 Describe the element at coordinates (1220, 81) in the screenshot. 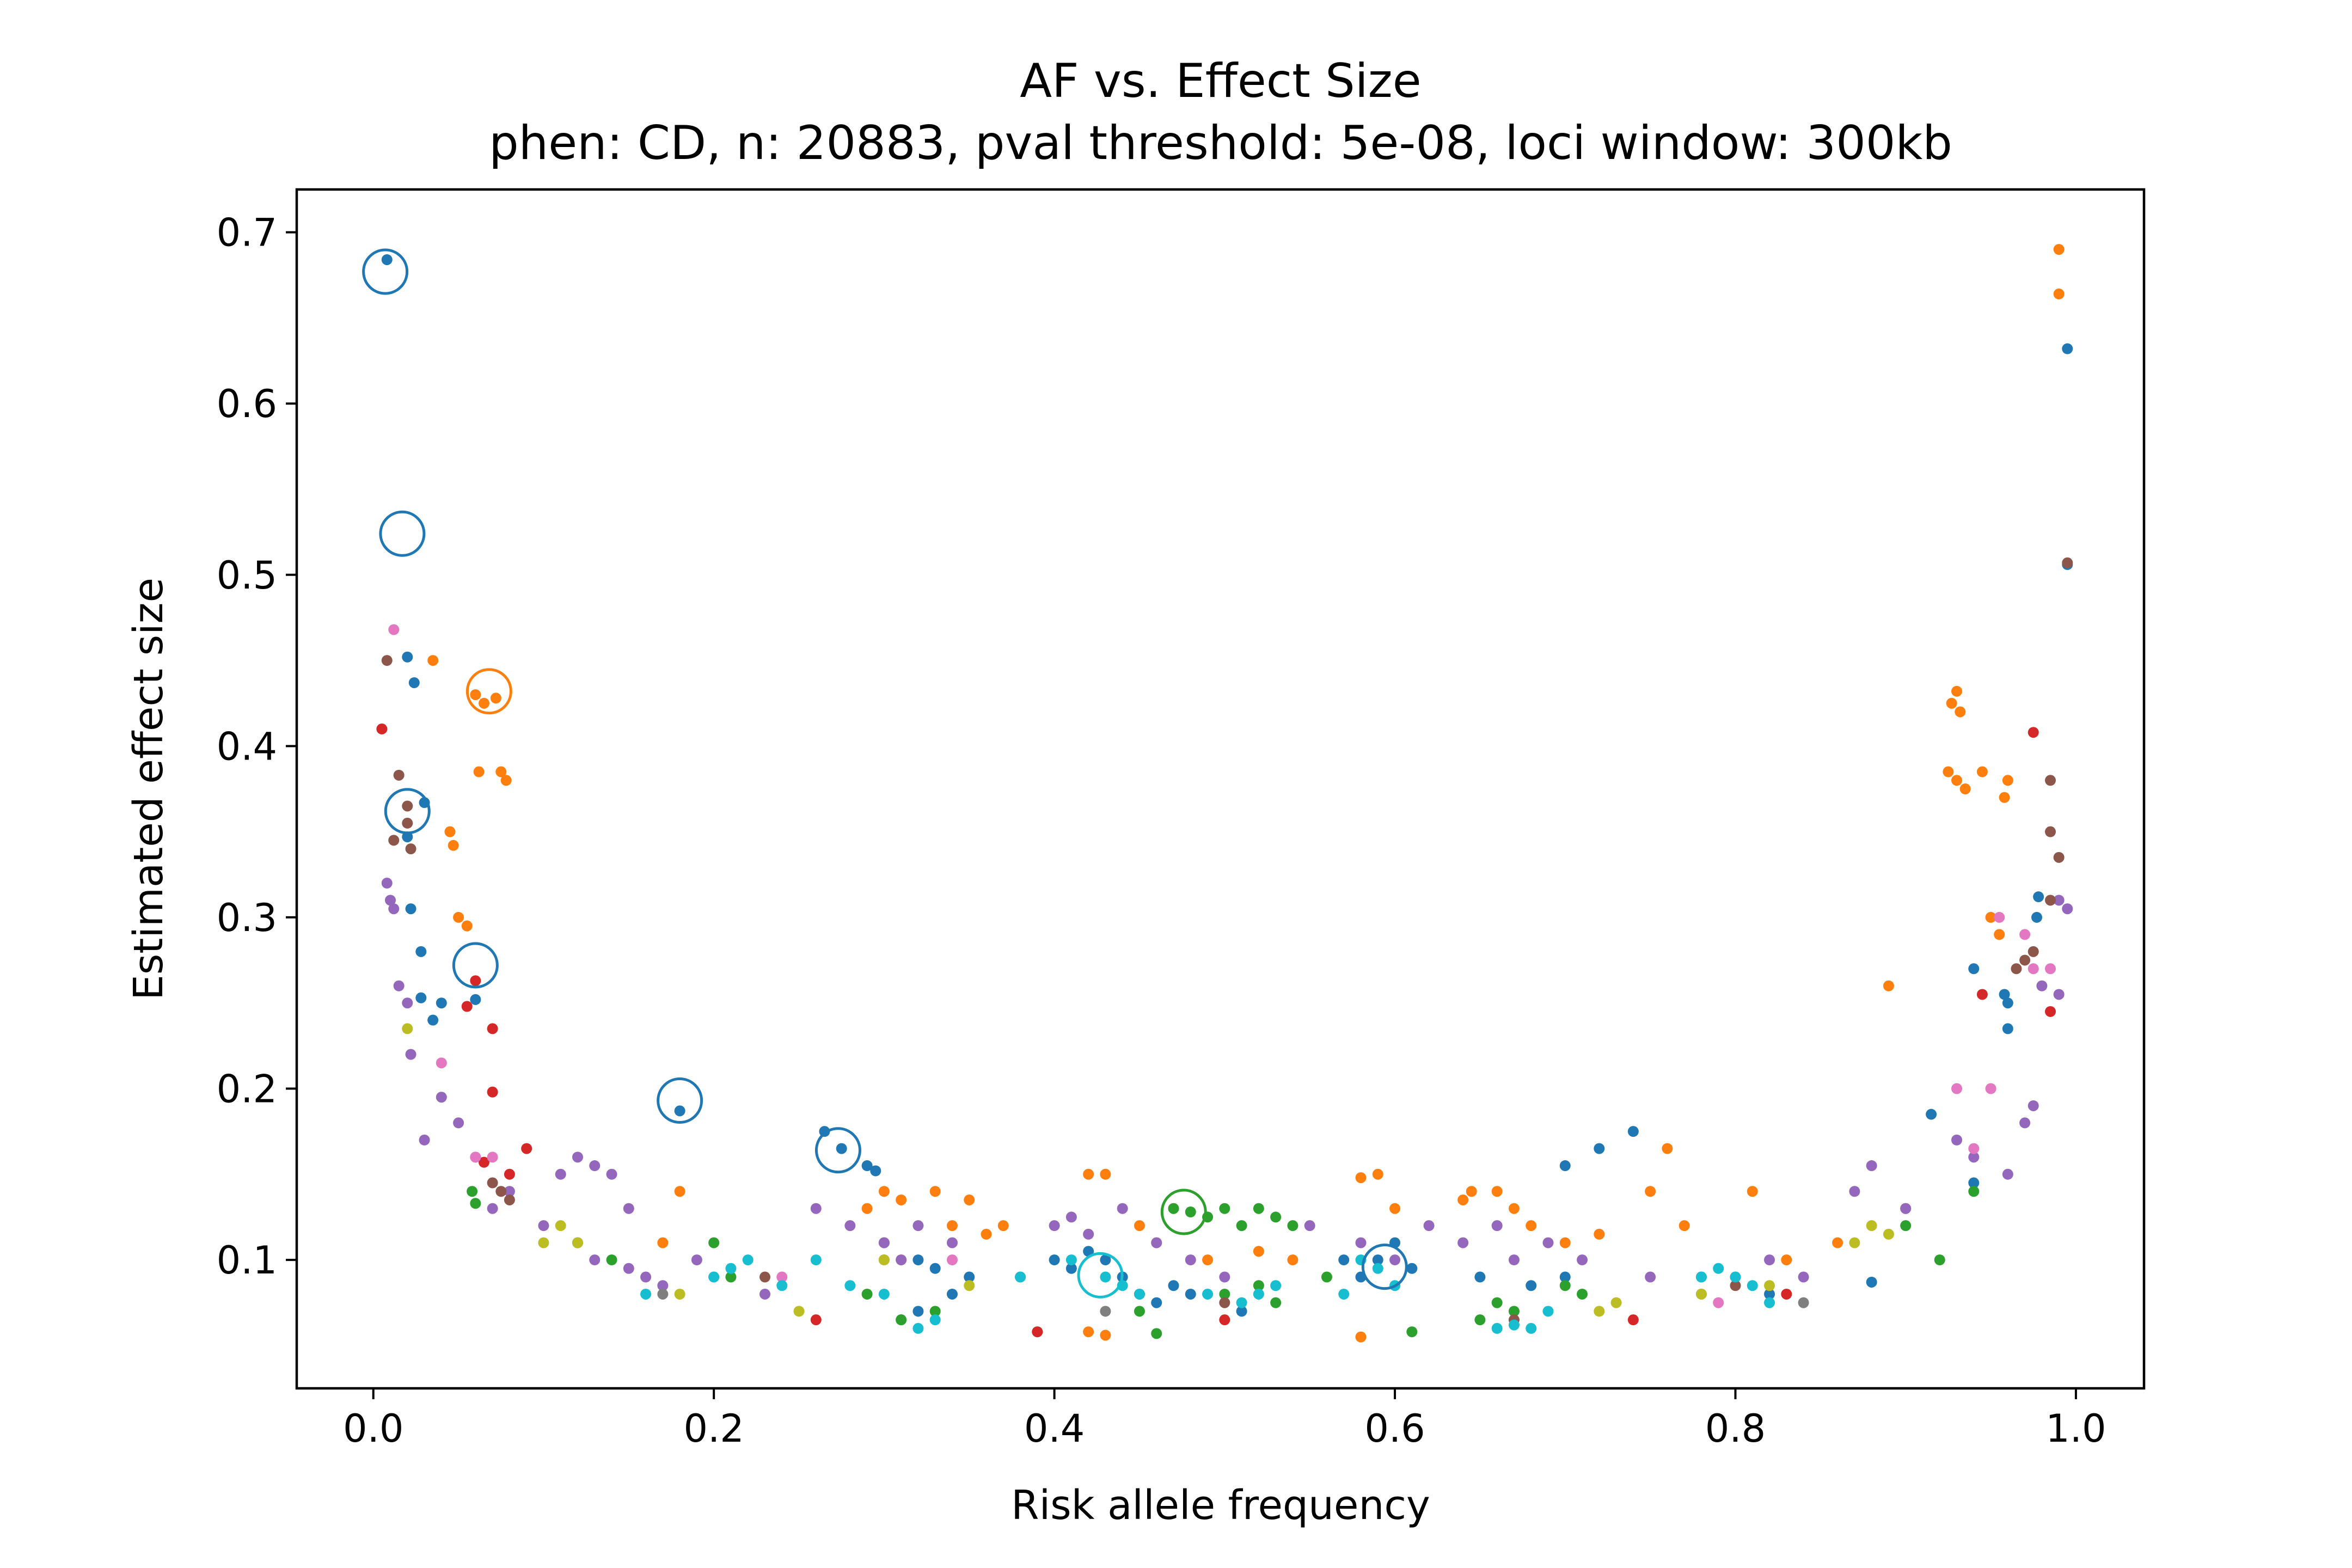

I see `chart-title: AF vs. Effect Size` at that location.